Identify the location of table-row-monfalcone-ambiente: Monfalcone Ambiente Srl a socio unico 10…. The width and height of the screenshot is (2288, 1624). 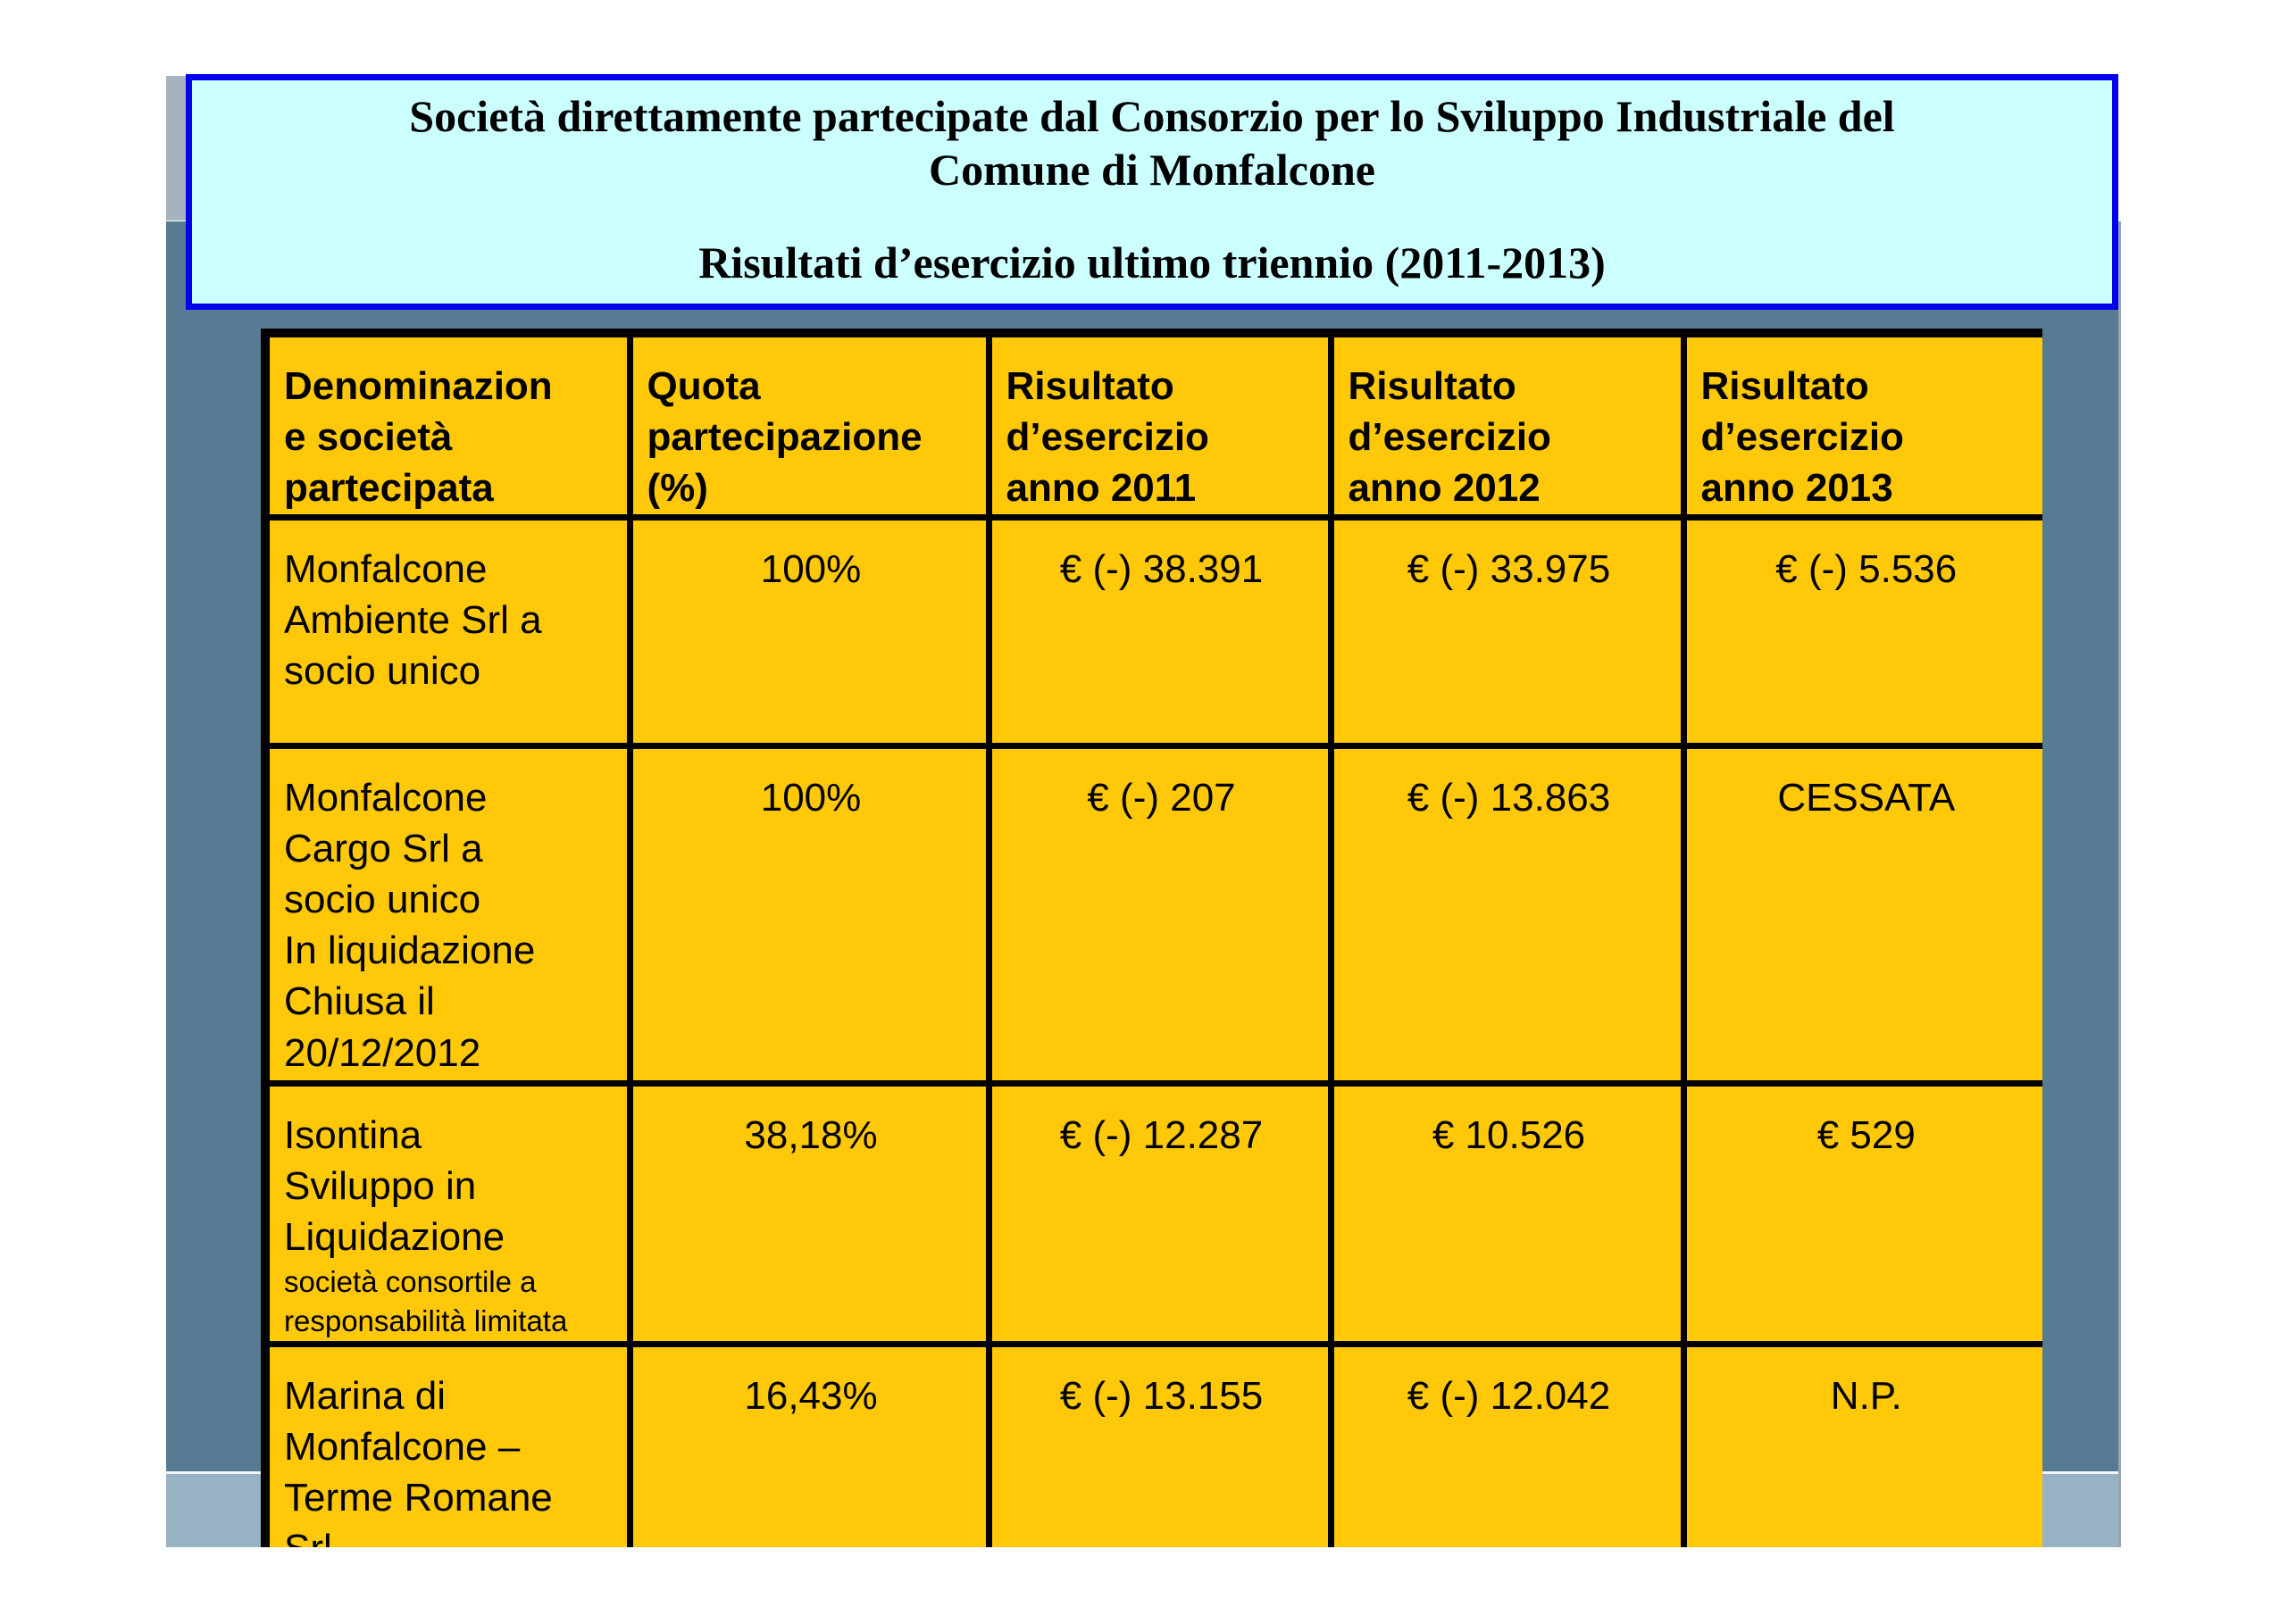
(1152, 631).